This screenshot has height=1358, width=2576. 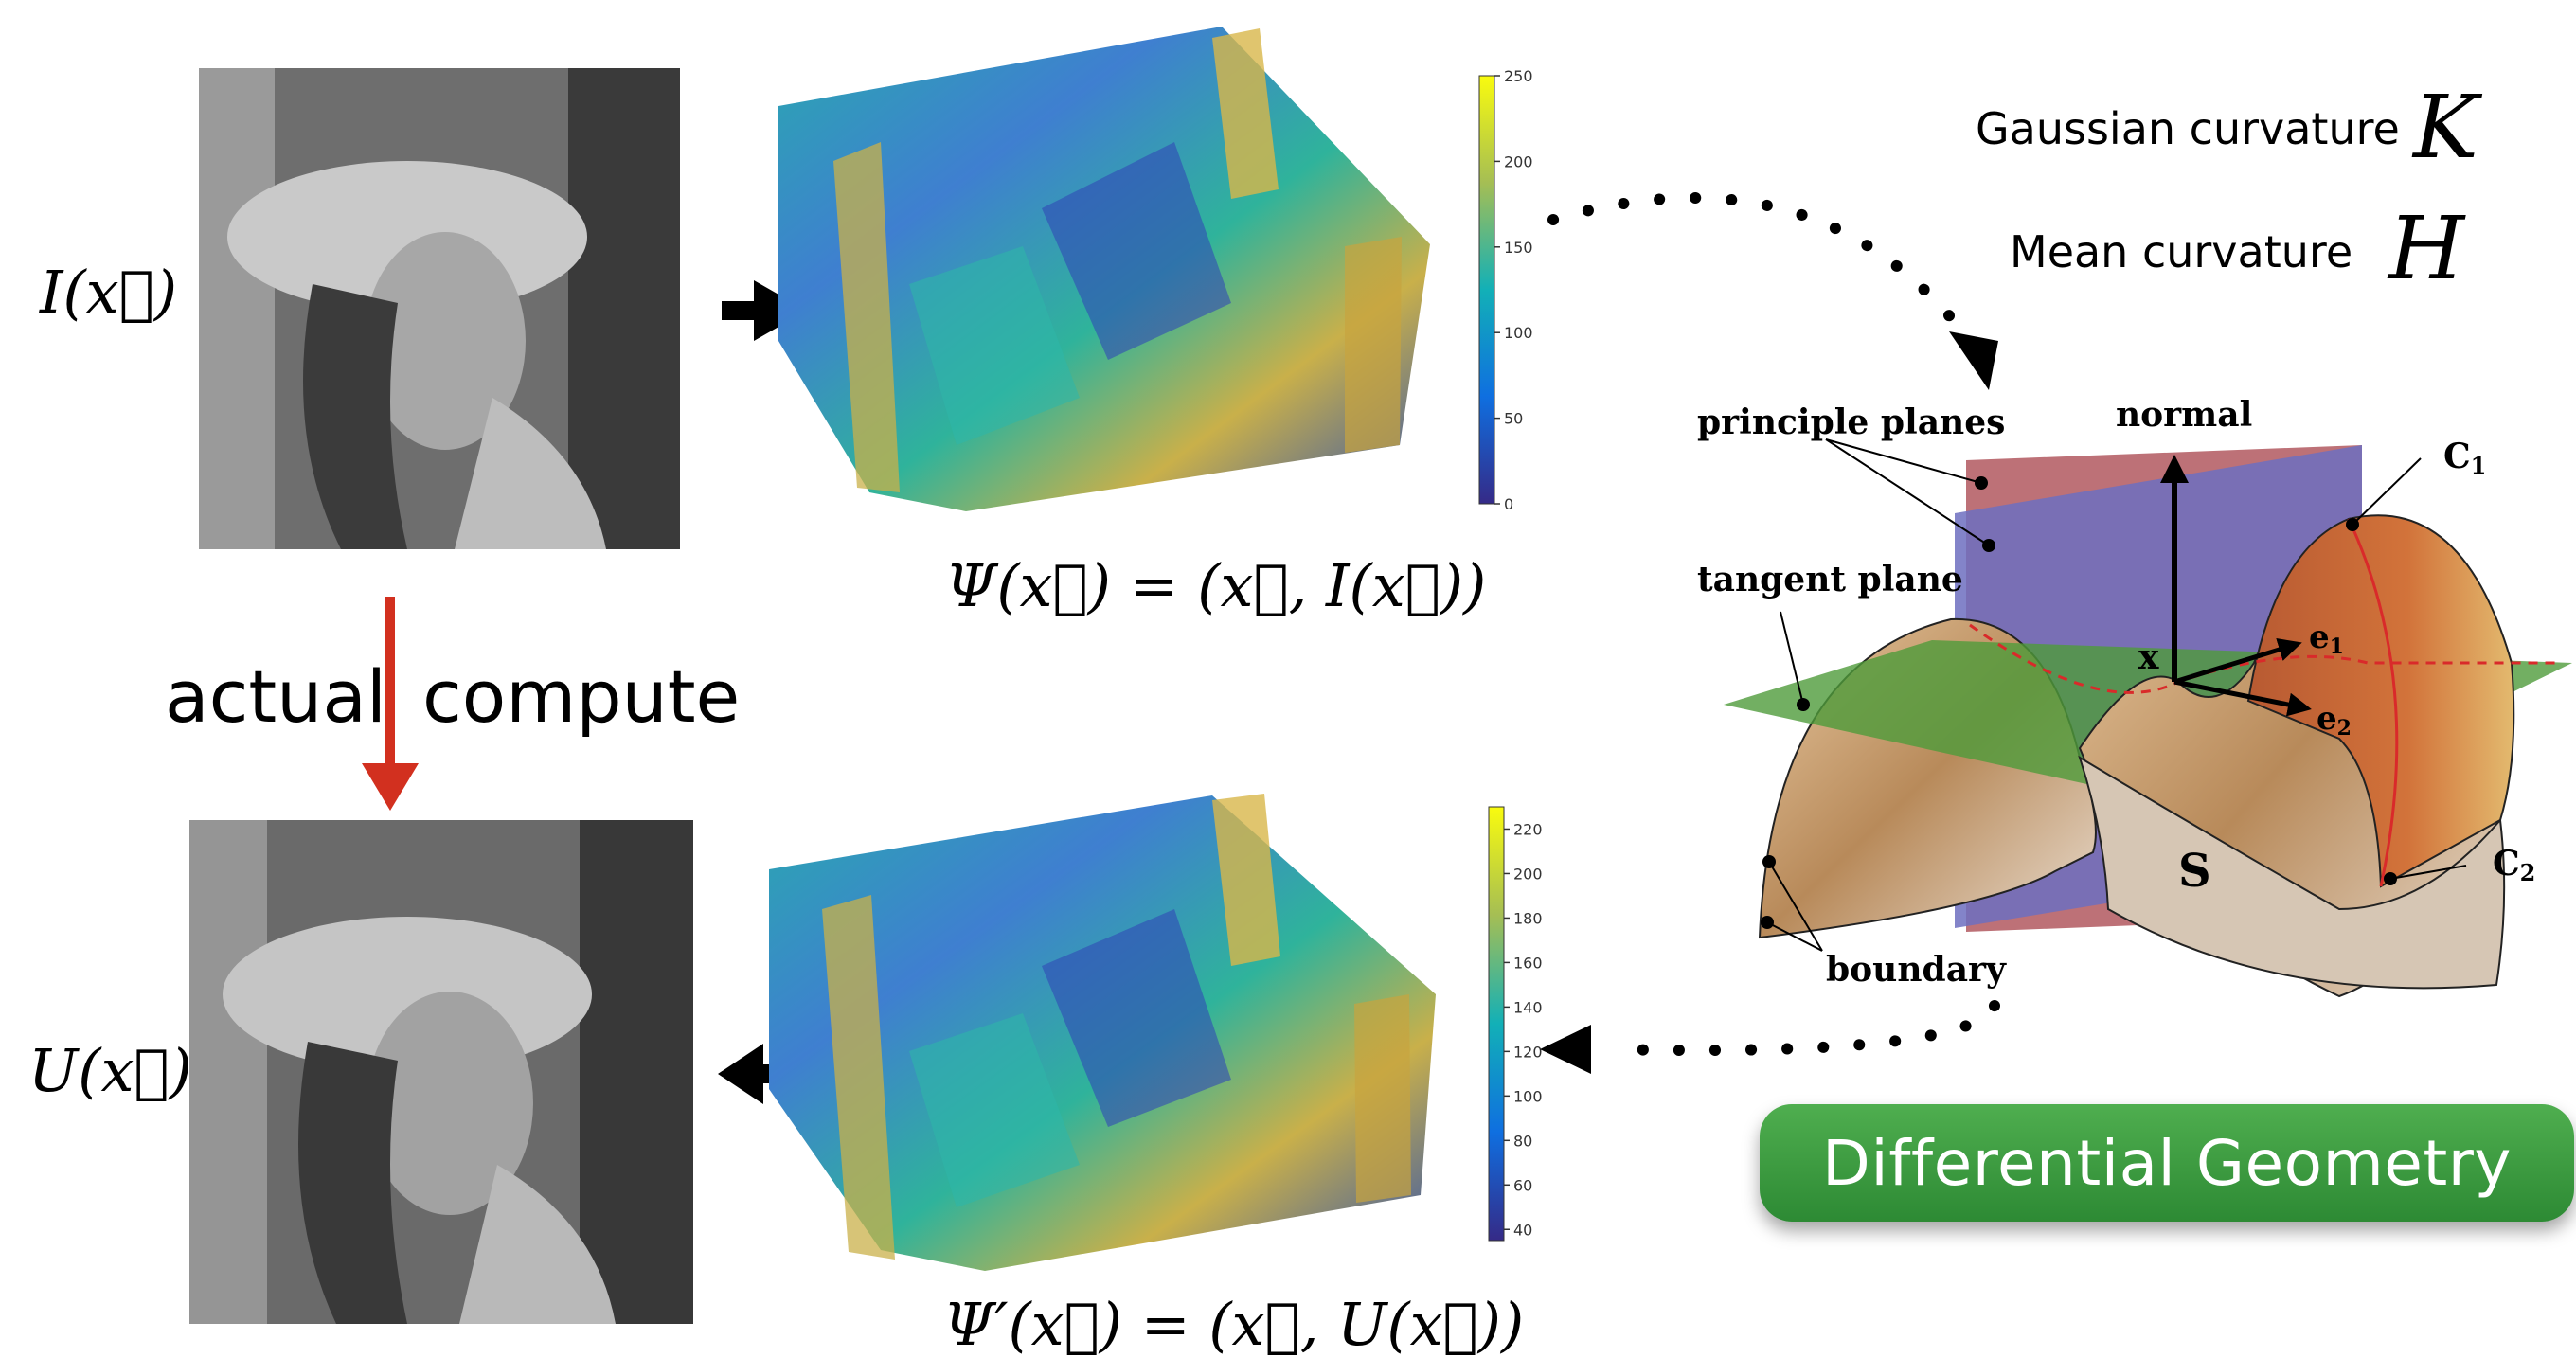 What do you see at coordinates (275, 696) in the screenshot?
I see `actual-label: actual` at bounding box center [275, 696].